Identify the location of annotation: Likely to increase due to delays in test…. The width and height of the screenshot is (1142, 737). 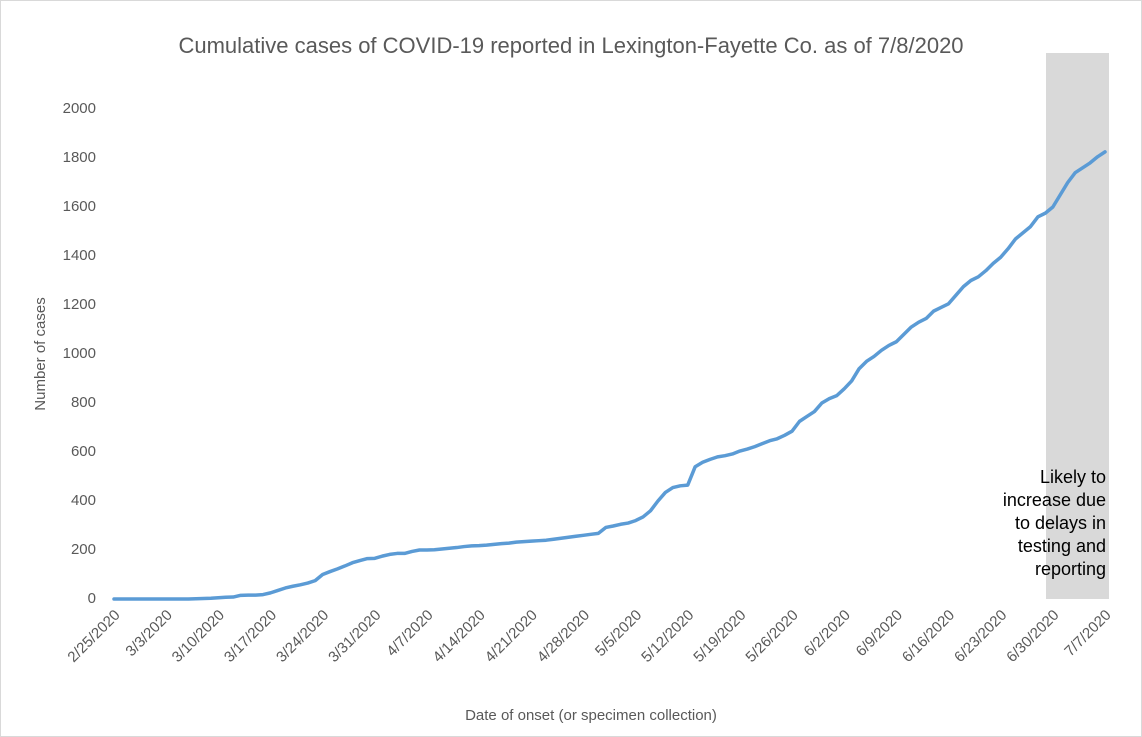
(1054, 523).